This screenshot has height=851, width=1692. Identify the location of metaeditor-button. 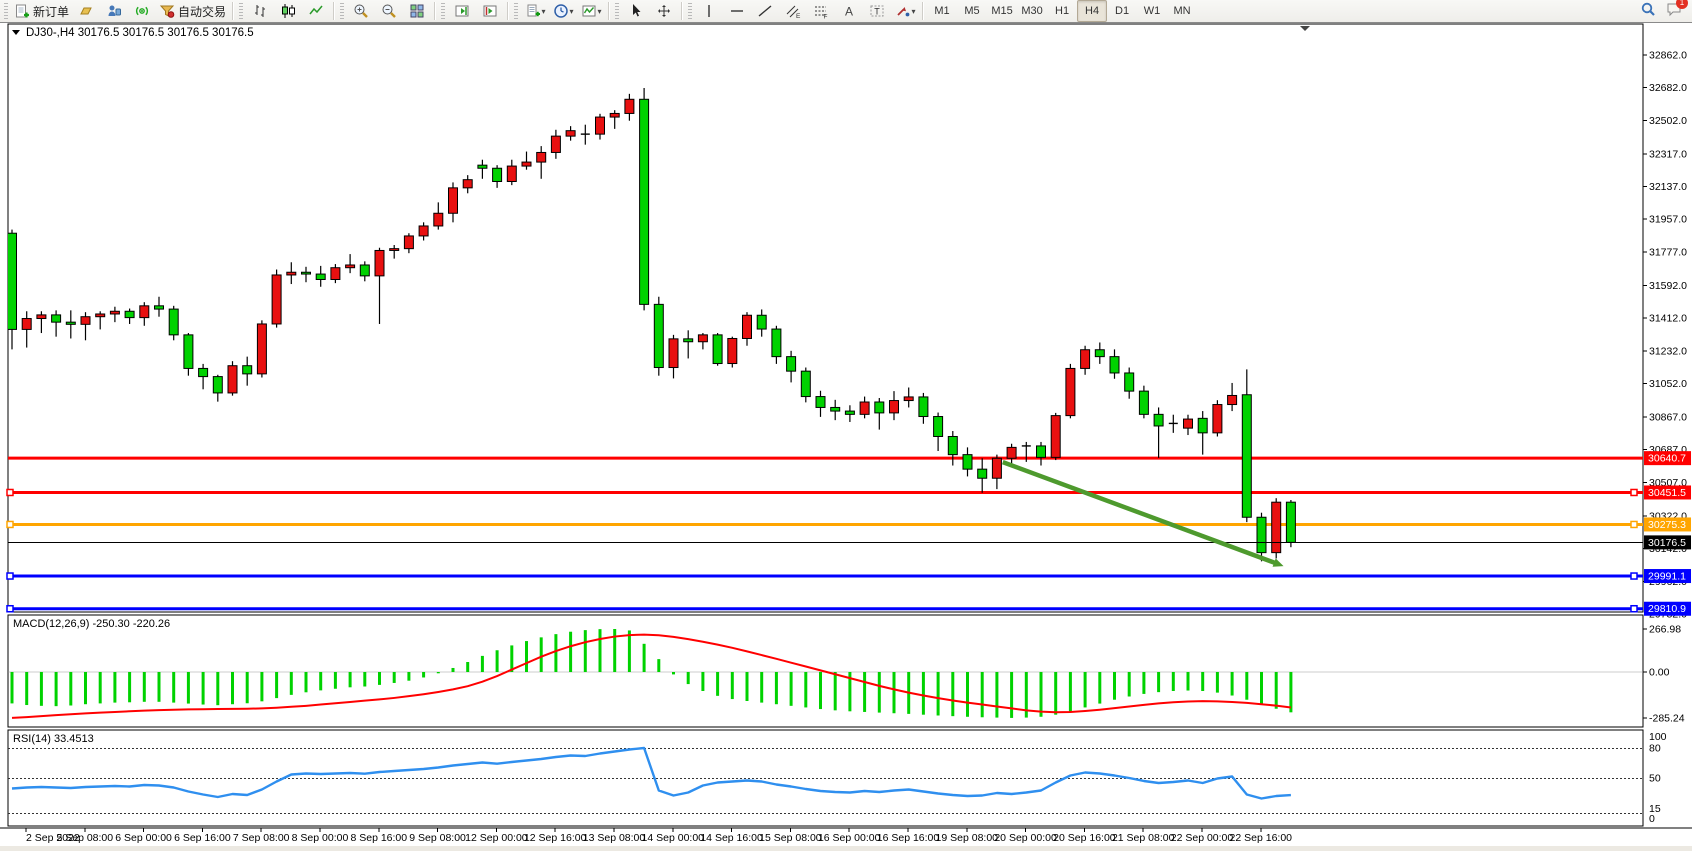
(86, 11).